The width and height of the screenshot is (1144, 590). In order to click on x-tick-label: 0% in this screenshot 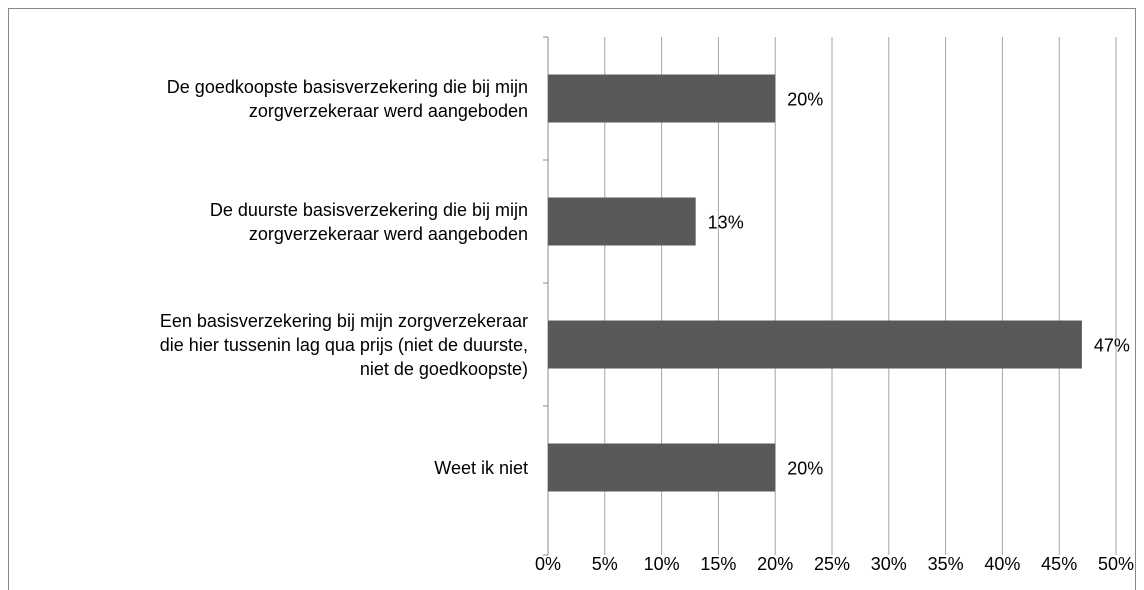, I will do `click(548, 564)`.